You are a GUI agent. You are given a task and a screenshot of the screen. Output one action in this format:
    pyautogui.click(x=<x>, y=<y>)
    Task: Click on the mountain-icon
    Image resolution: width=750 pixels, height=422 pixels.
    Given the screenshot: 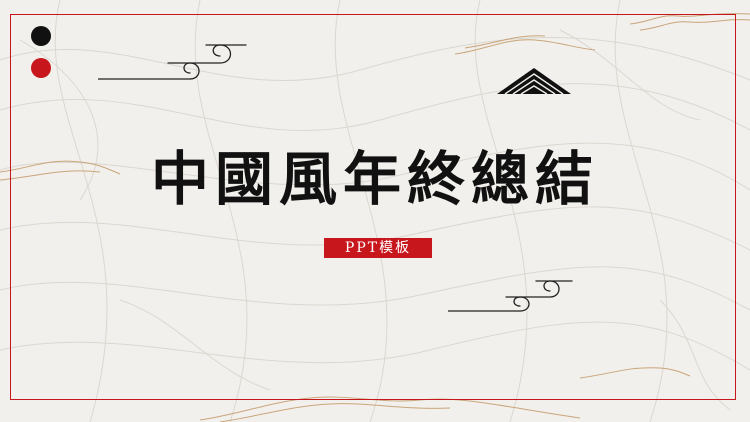 What is the action you would take?
    pyautogui.click(x=534, y=81)
    